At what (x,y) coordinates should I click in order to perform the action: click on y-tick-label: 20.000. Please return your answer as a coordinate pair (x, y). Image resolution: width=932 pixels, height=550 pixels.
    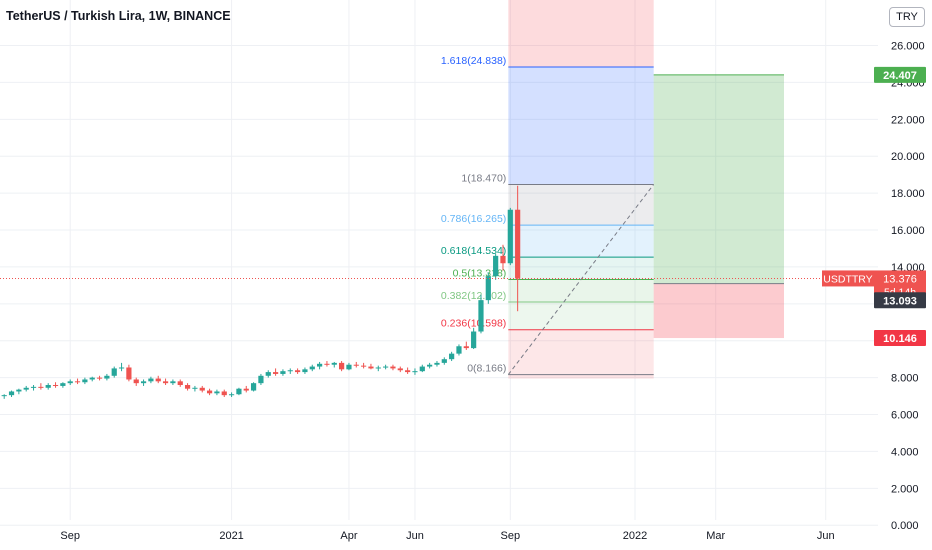
    Looking at the image, I should click on (908, 157).